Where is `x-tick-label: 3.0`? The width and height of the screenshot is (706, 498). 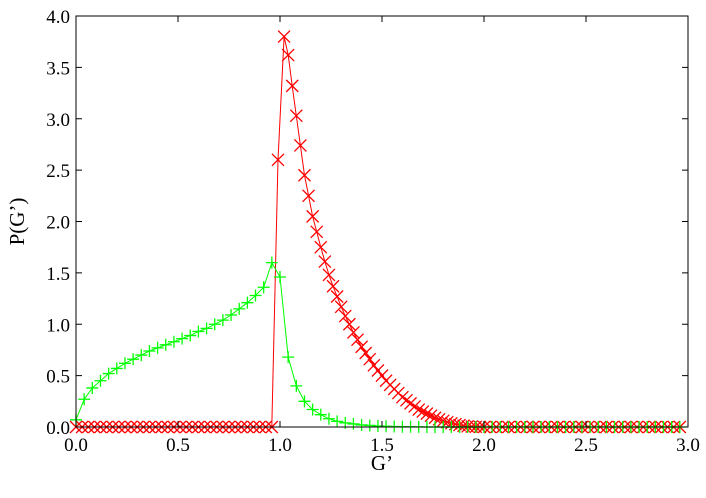
x-tick-label: 3.0 is located at coordinates (688, 445).